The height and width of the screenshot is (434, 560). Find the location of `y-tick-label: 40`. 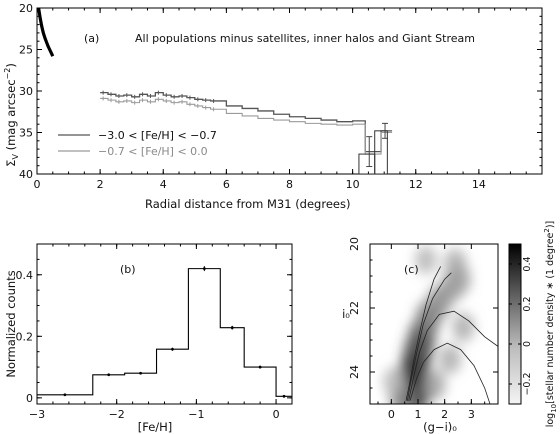

y-tick-label: 40 is located at coordinates (26, 174).